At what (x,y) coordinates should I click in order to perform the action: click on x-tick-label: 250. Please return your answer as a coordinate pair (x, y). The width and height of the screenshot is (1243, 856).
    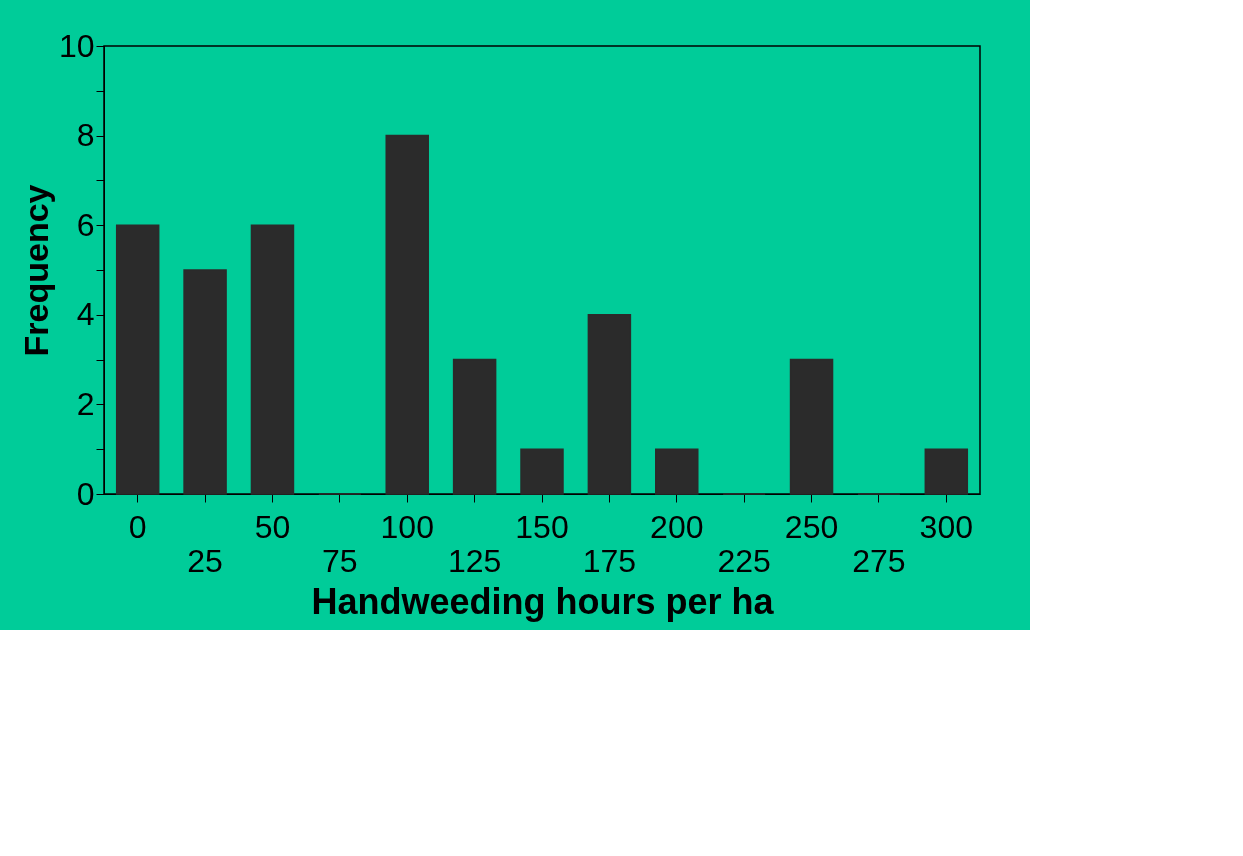
    Looking at the image, I should click on (811, 526).